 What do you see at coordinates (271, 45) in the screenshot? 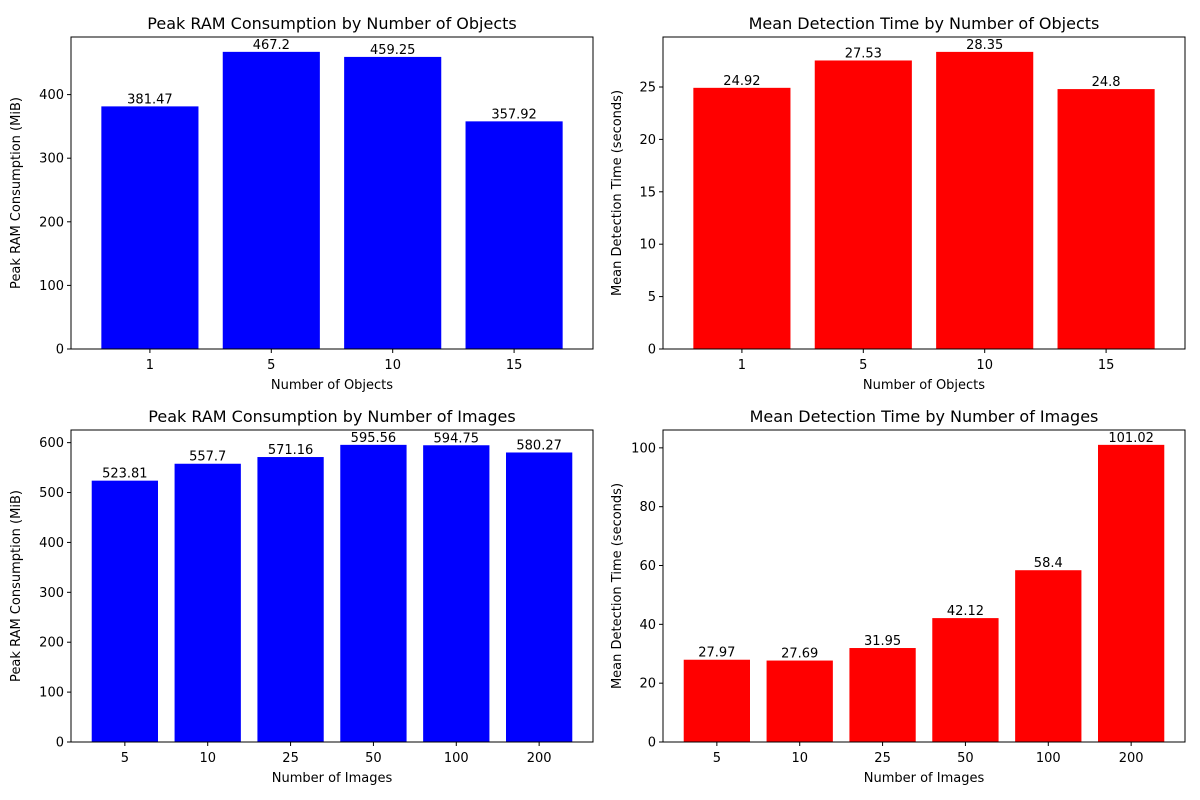
I see `bar-value-label: 467.2` at bounding box center [271, 45].